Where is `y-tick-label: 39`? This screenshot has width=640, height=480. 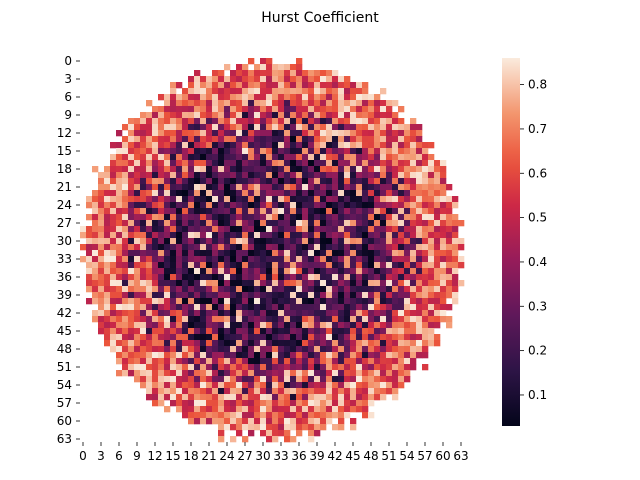 y-tick-label: 39 is located at coordinates (64, 295).